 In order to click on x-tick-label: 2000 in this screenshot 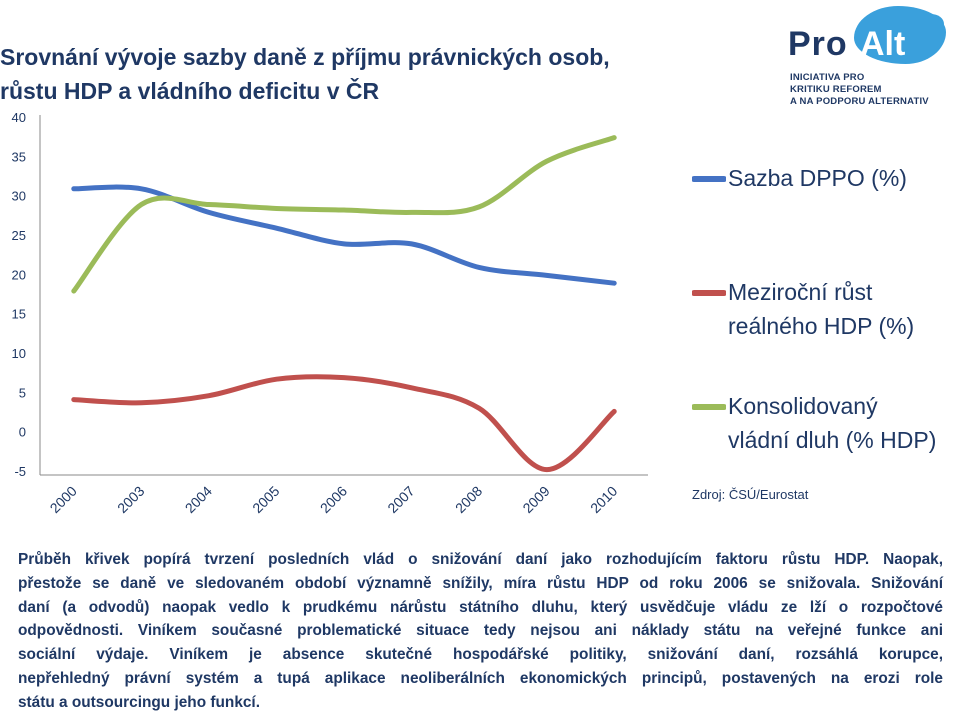, I will do `click(63, 499)`.